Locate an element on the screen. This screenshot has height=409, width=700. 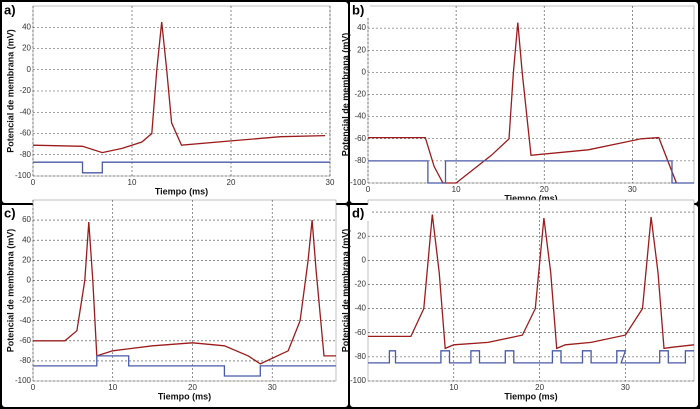
panel-label: d) is located at coordinates (358, 212).